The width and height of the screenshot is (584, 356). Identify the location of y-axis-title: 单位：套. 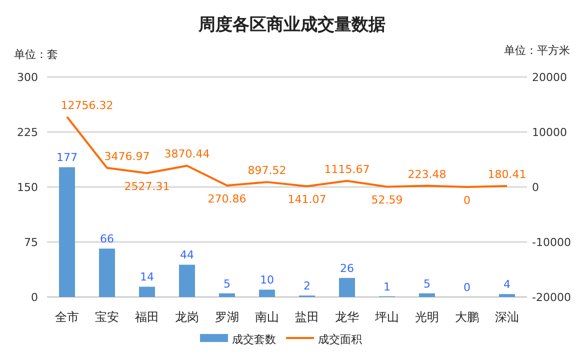
(36, 54).